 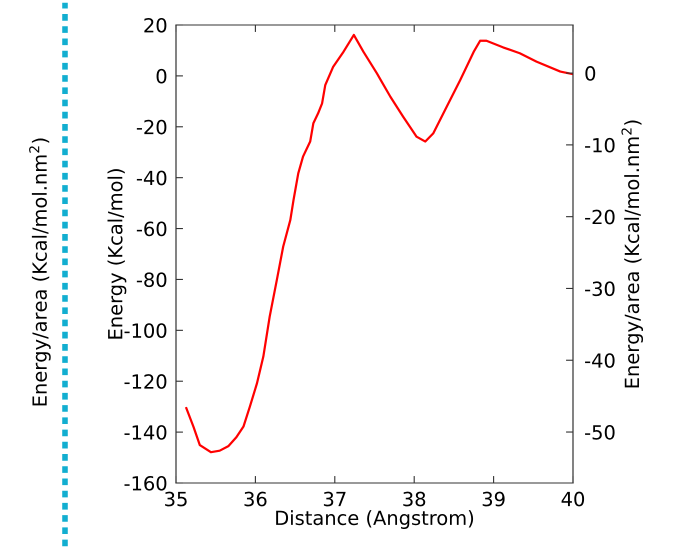 I want to click on y-tick-label: -120, so click(x=145, y=381).